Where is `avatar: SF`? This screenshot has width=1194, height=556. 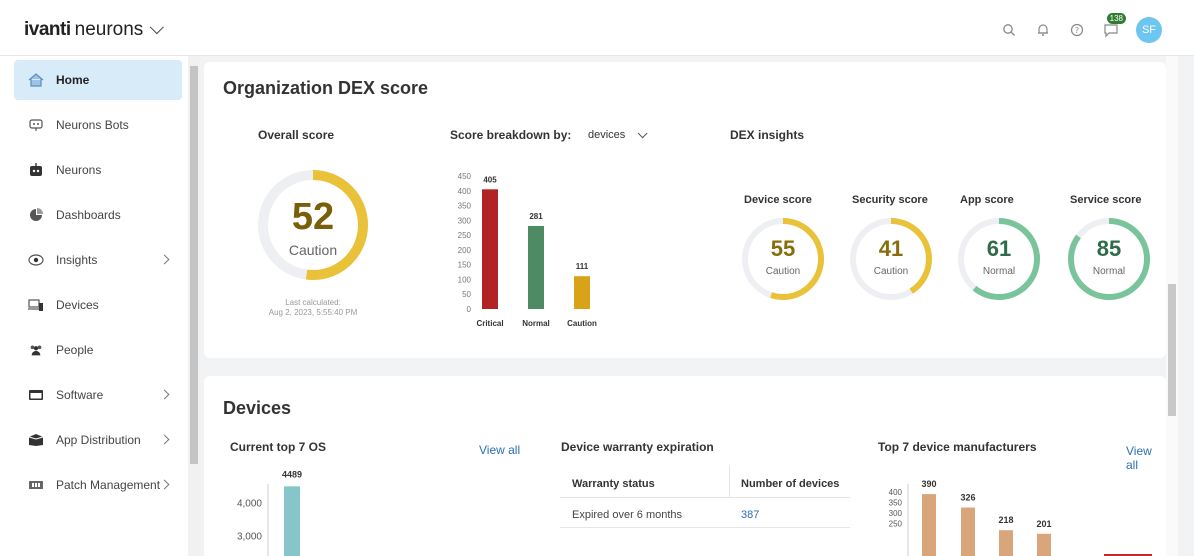 avatar: SF is located at coordinates (1149, 30).